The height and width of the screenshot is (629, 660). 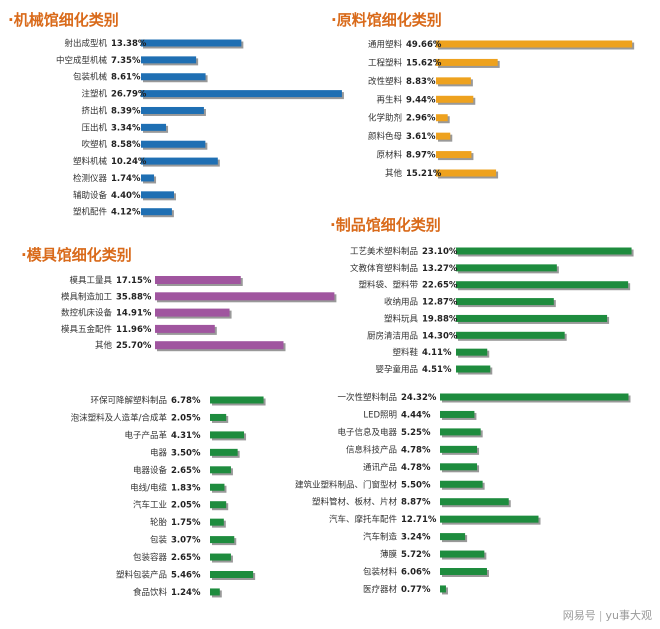 I want to click on category-label: 汽车、摩托车配件, so click(x=363, y=519).